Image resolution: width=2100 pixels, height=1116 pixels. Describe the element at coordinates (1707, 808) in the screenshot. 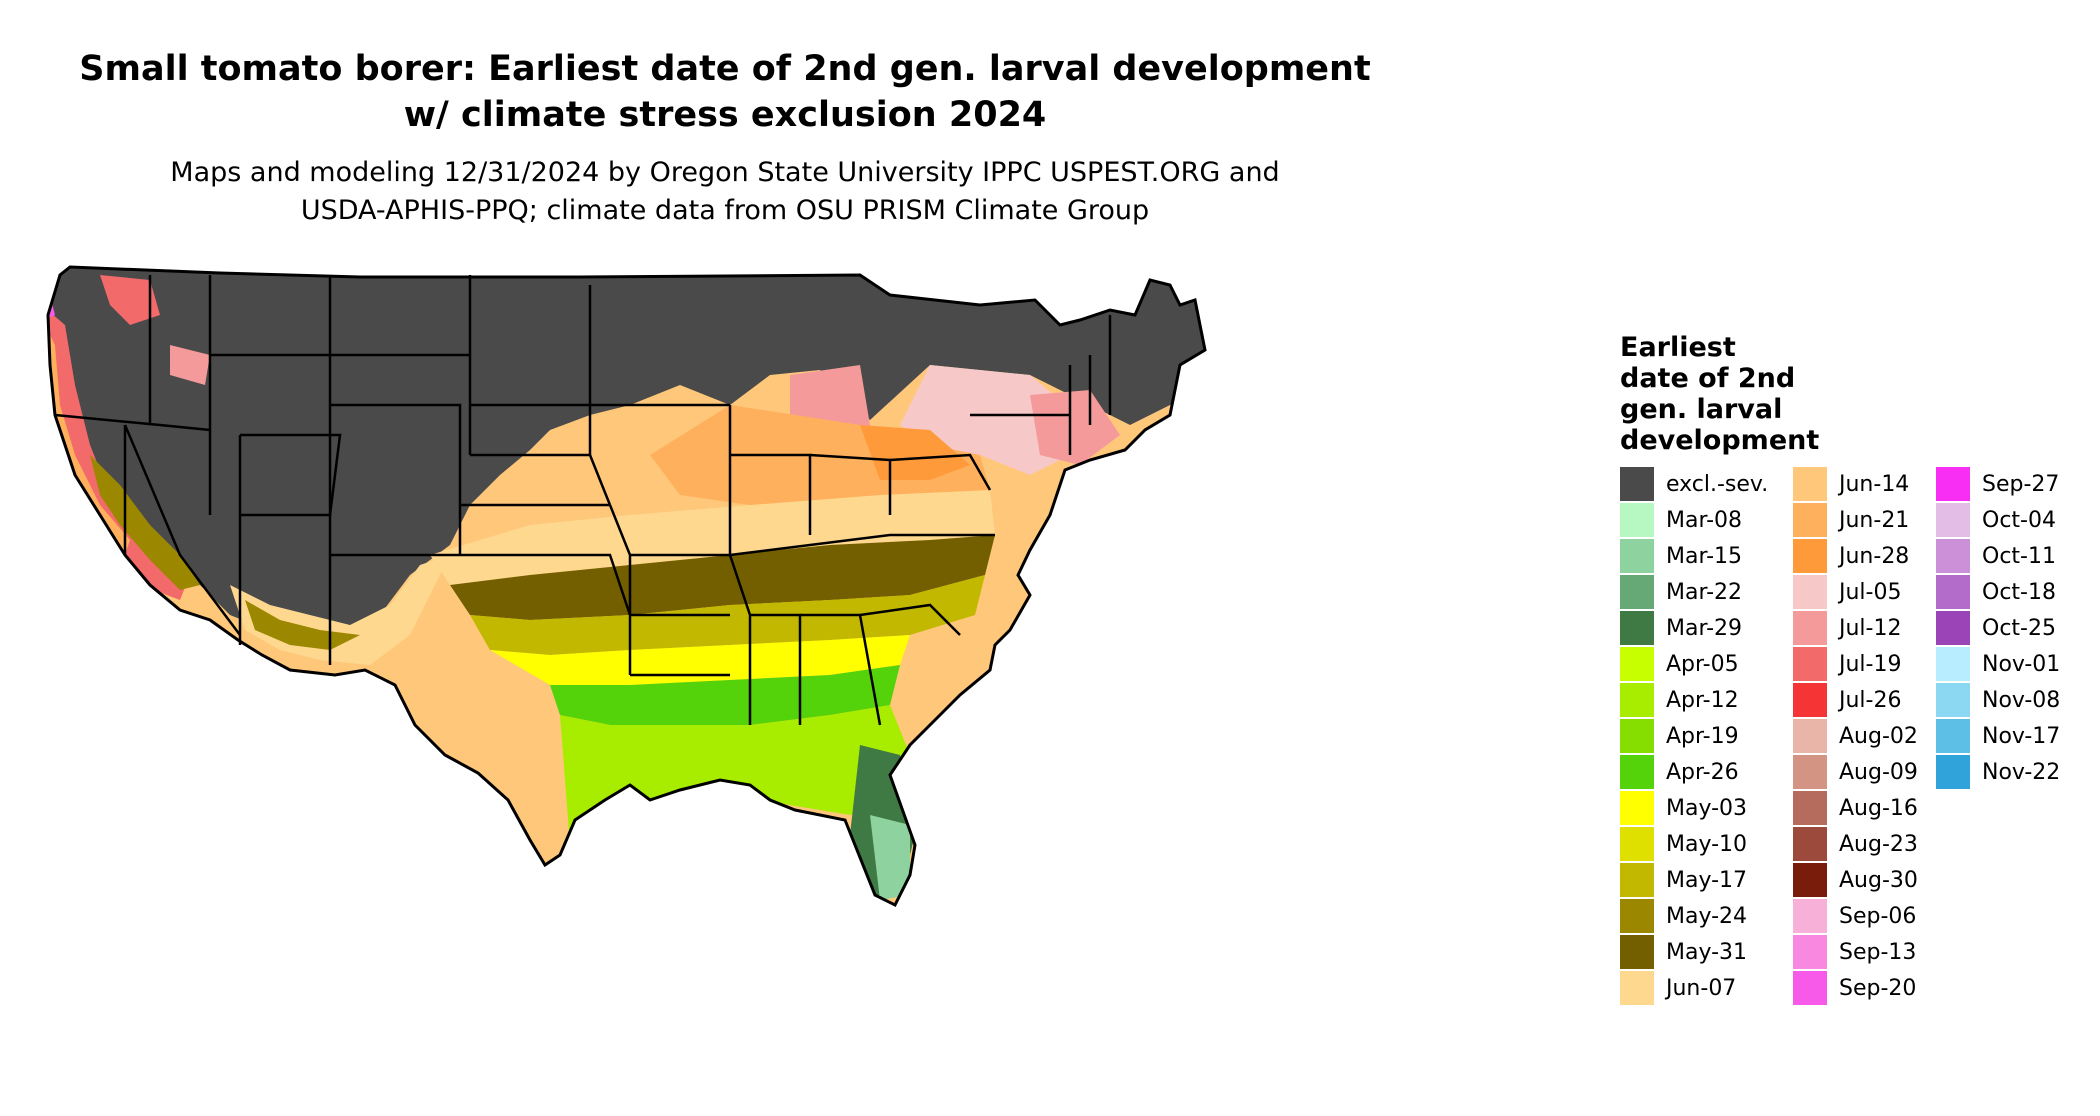

I see `legend-label: May-03` at that location.